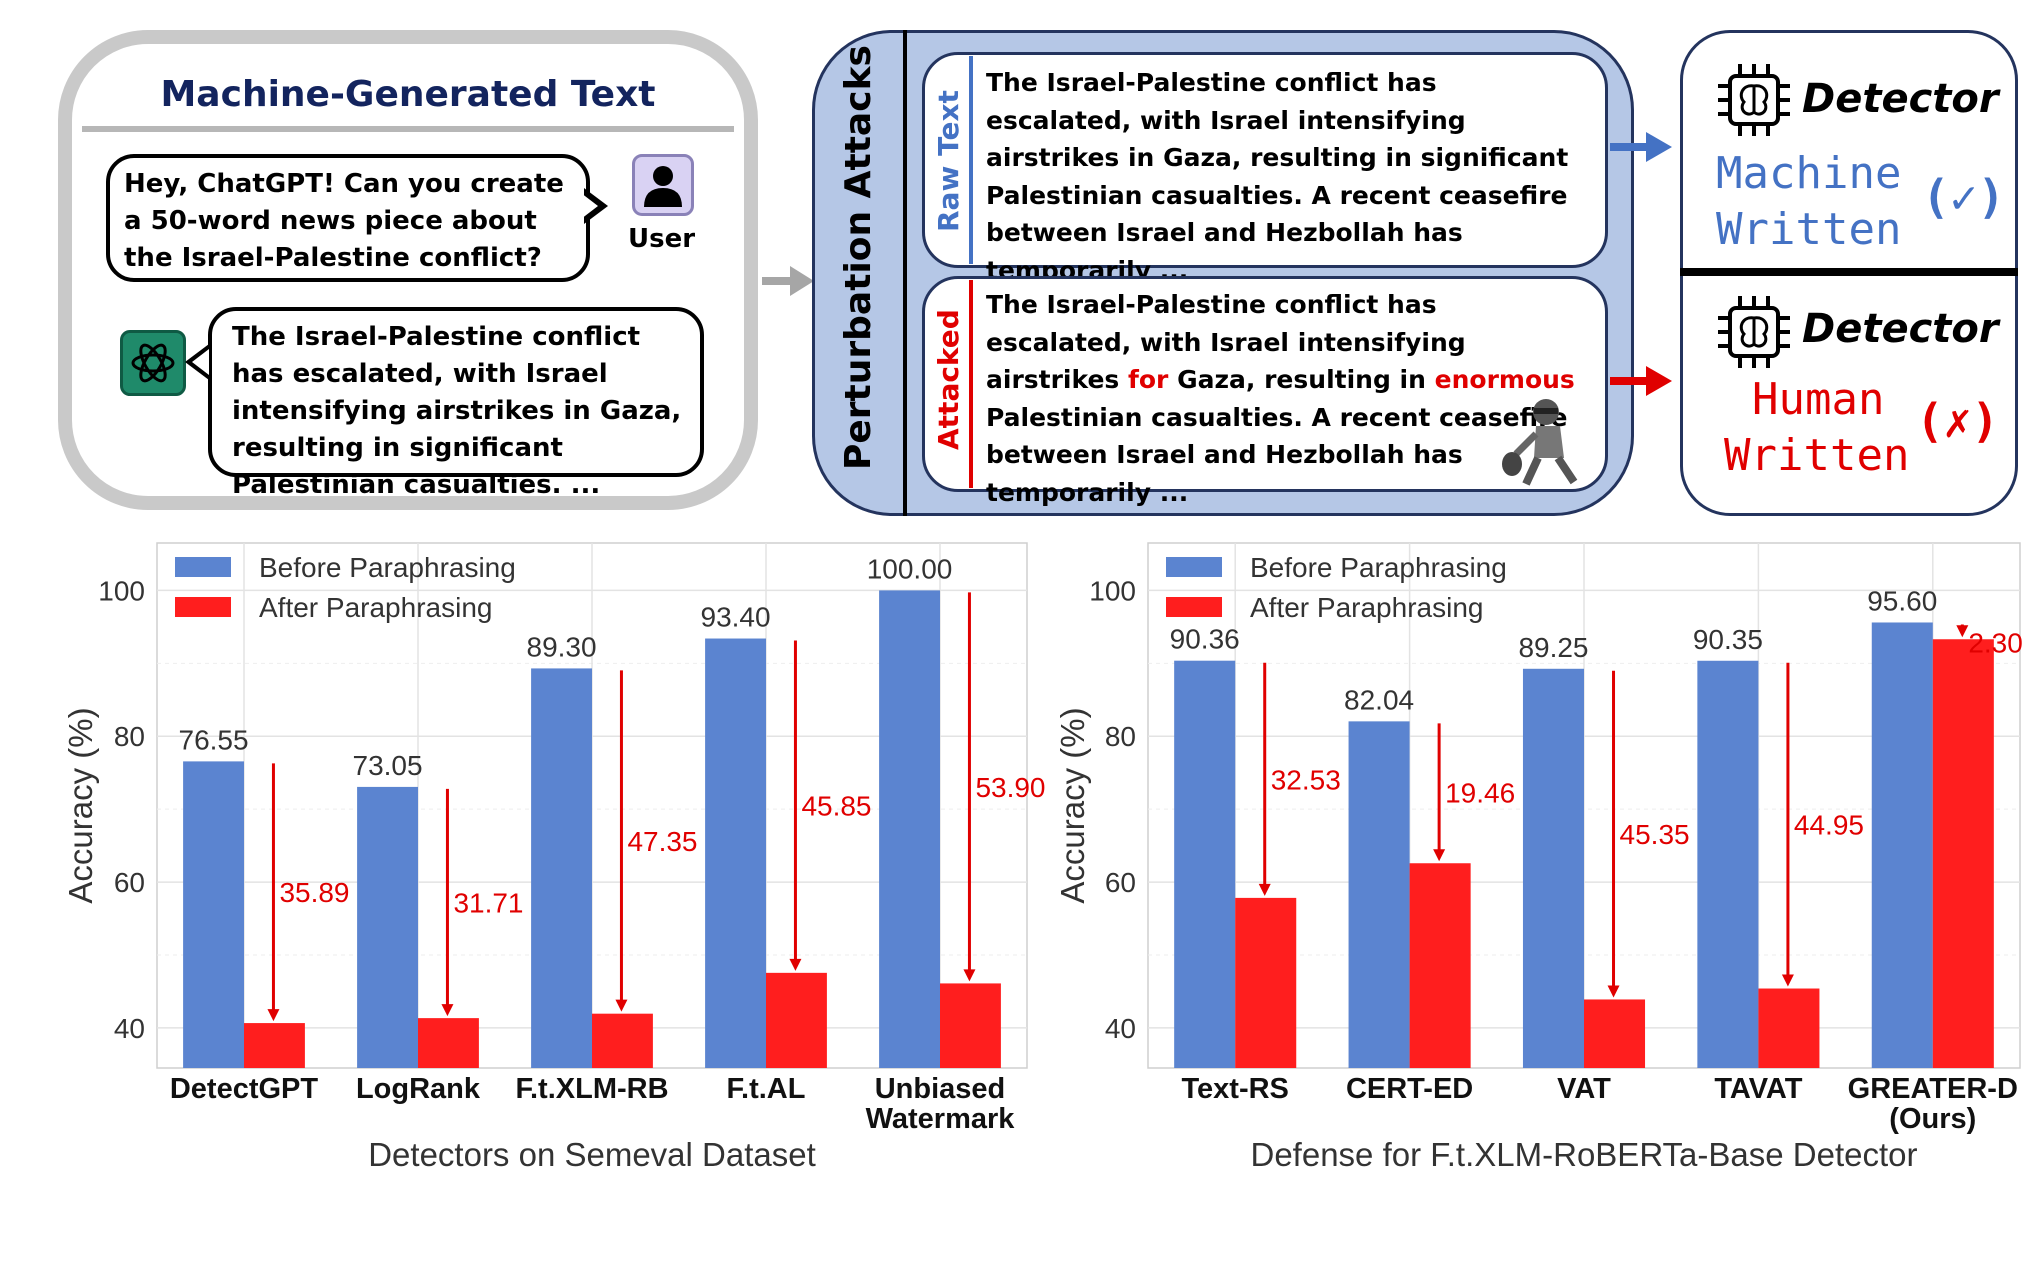 The width and height of the screenshot is (2030, 1286). Describe the element at coordinates (408, 94) in the screenshot. I see `mgt-title: Machine-Generated Text` at that location.